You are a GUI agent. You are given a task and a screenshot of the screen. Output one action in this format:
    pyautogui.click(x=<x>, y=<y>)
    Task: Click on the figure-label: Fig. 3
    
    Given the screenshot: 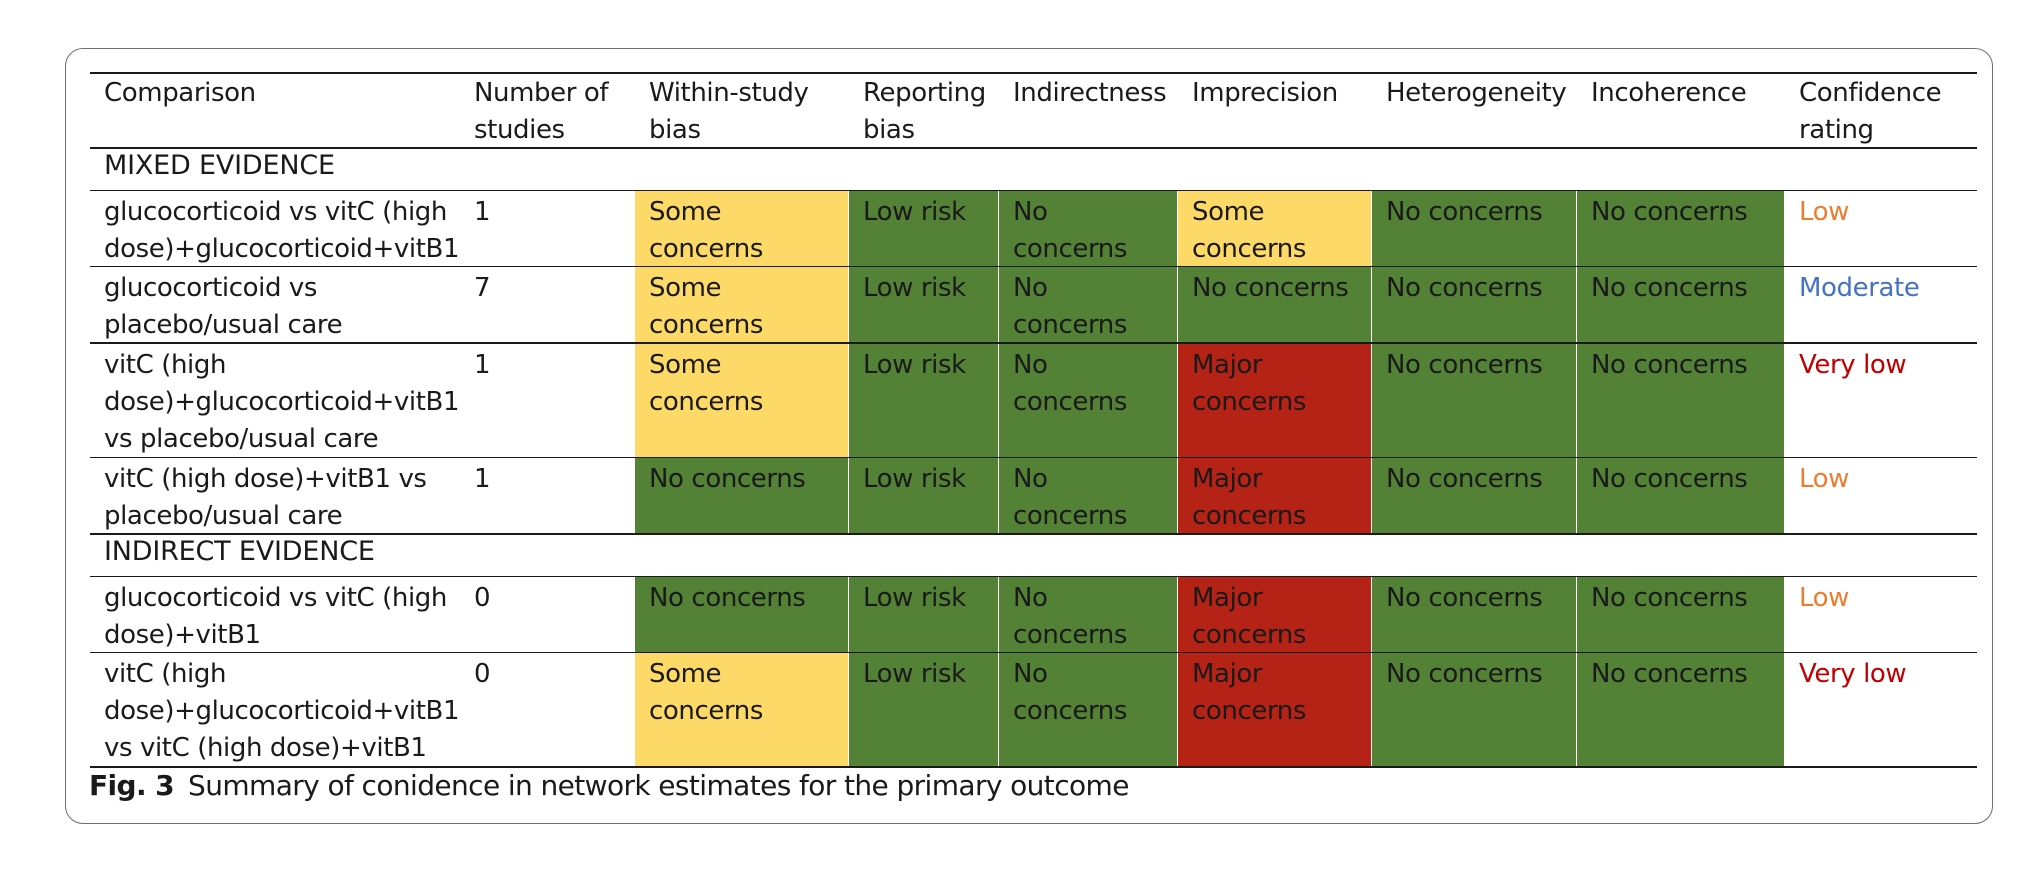 What is the action you would take?
    pyautogui.click(x=132, y=785)
    